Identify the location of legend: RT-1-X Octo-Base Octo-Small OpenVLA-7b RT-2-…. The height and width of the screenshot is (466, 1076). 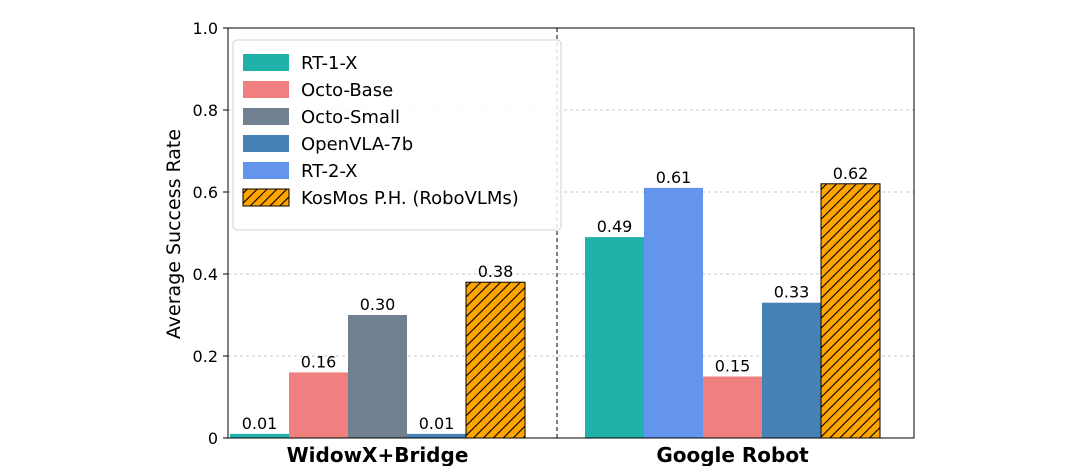
(397, 135).